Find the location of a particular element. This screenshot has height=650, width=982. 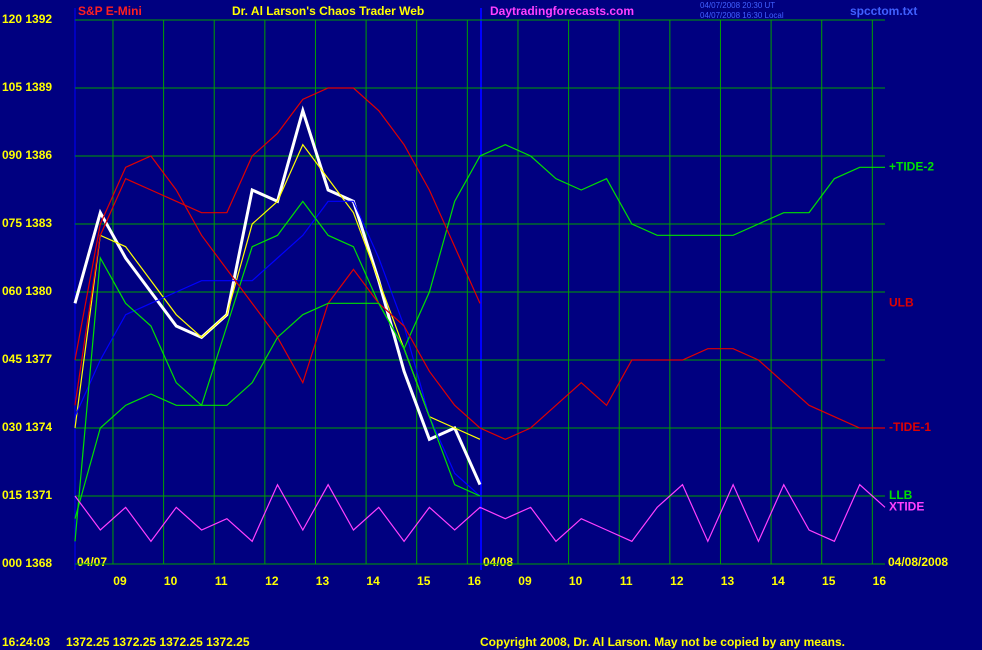

y-tick-label: 000 1368 is located at coordinates (27, 563).